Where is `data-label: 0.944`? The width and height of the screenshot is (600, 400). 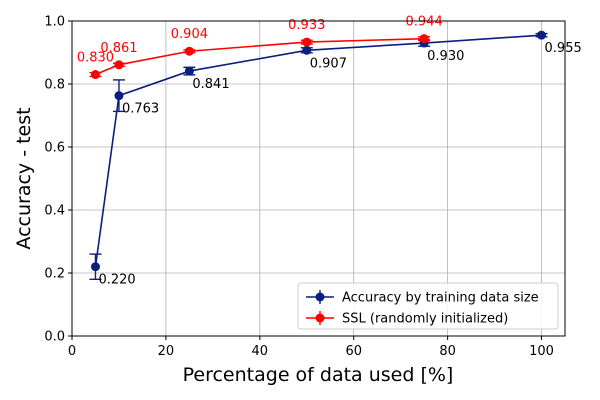
data-label: 0.944 is located at coordinates (424, 22).